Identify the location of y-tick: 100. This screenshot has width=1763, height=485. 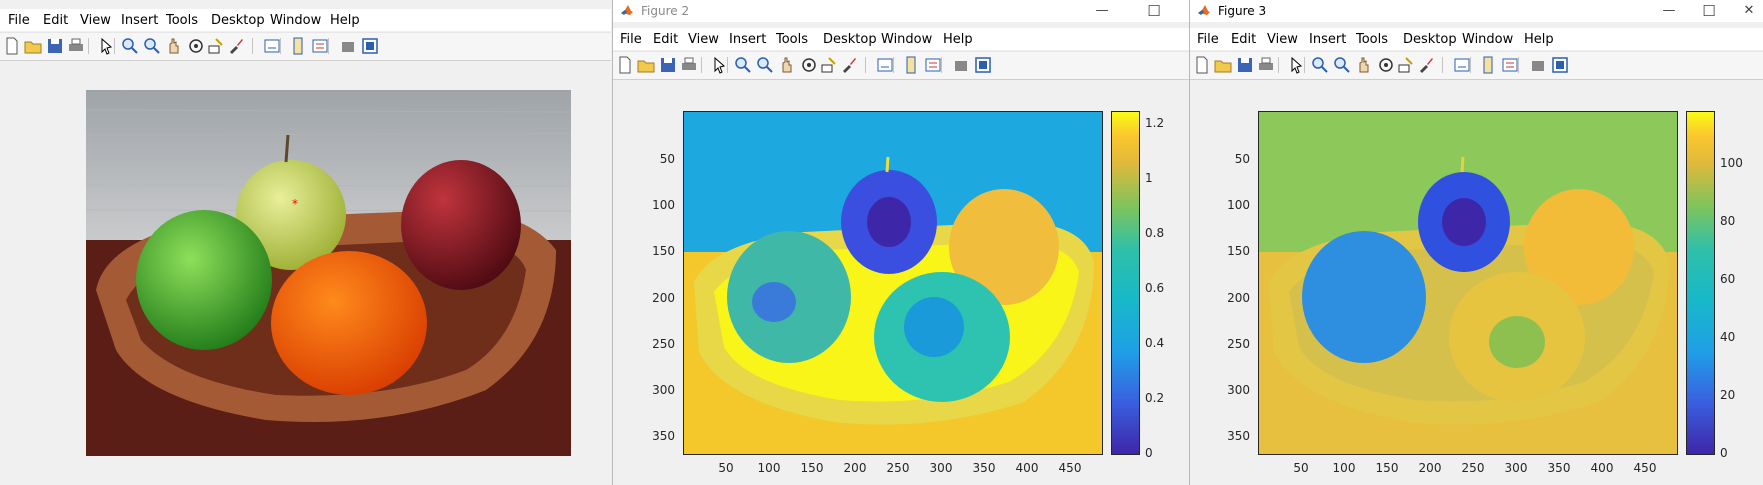
(1238, 205).